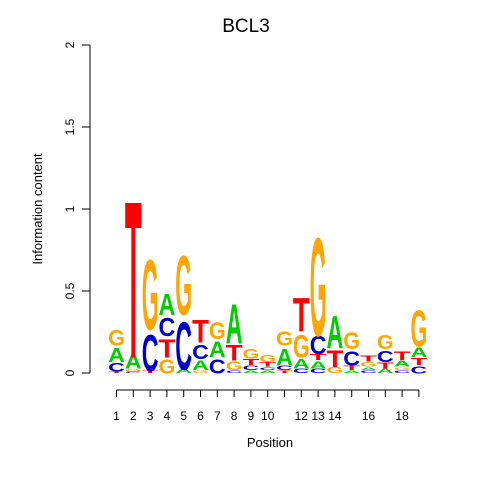 The height and width of the screenshot is (480, 480). Describe the element at coordinates (234, 416) in the screenshot. I see `x-tick-label: 8` at that location.